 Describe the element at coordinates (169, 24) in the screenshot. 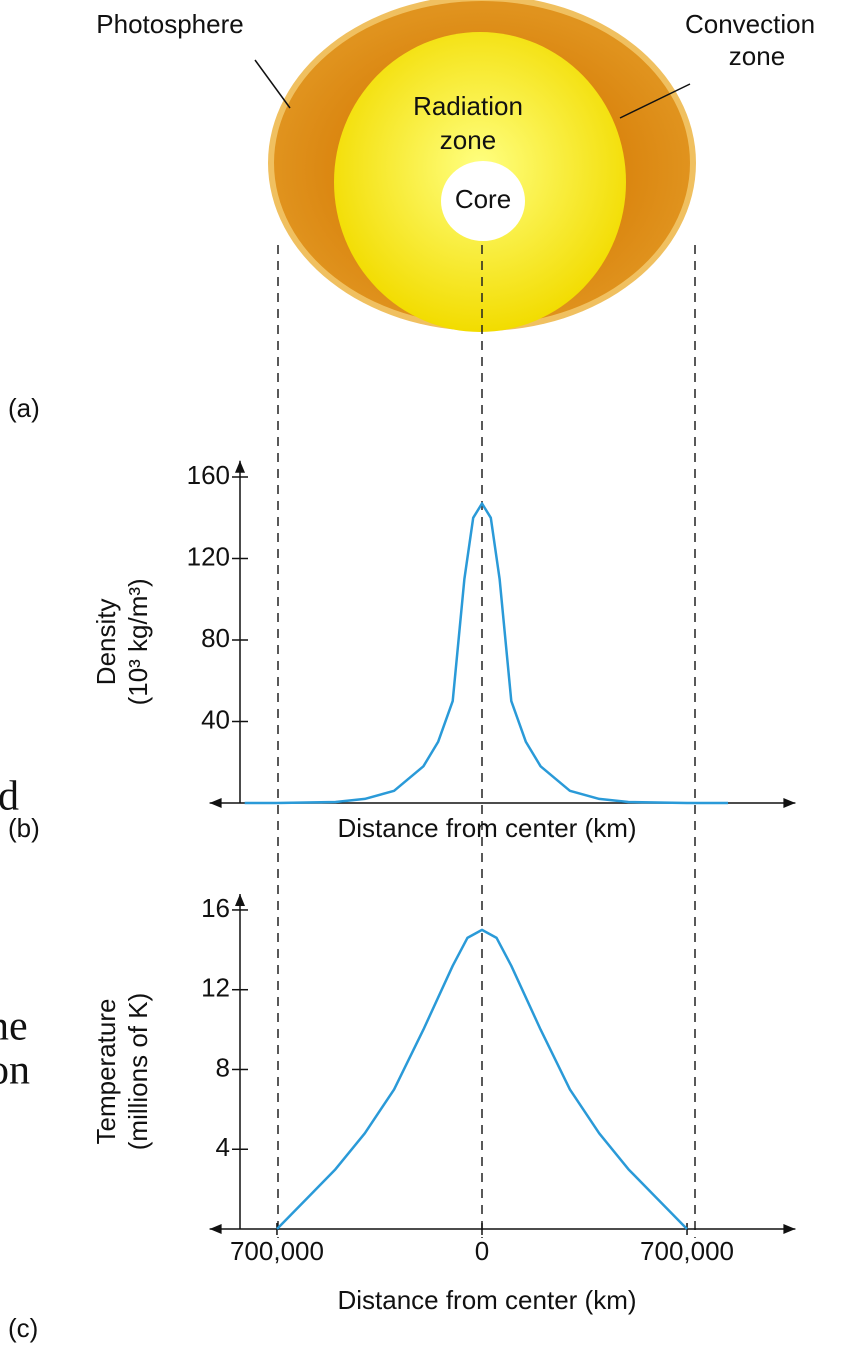

I see `photosphere-label: Photosphere` at that location.